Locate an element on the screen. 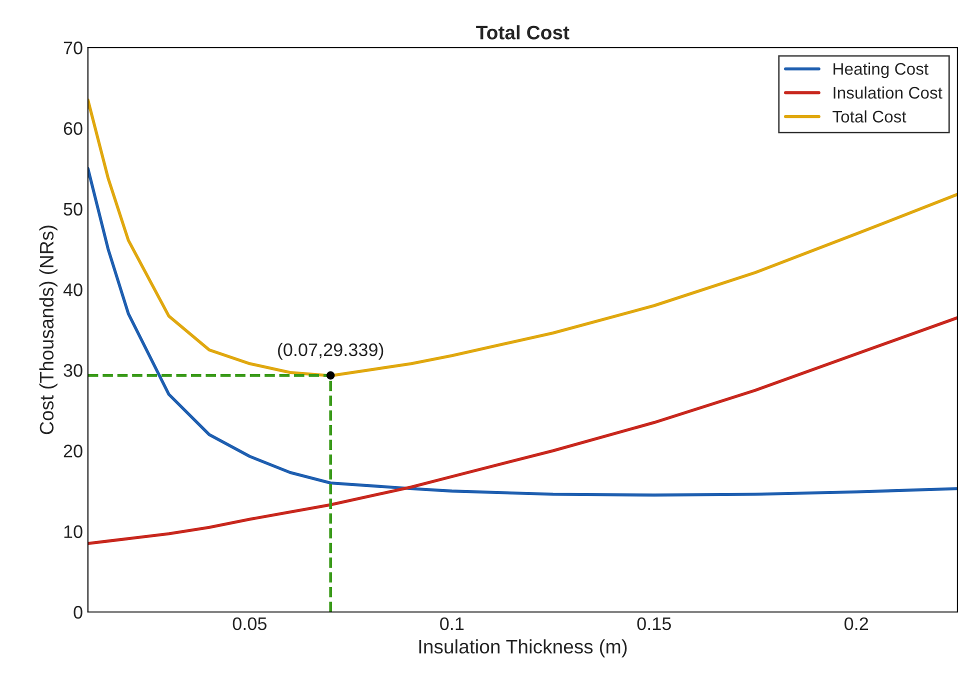  x-tick-label: 0.1 is located at coordinates (452, 623).